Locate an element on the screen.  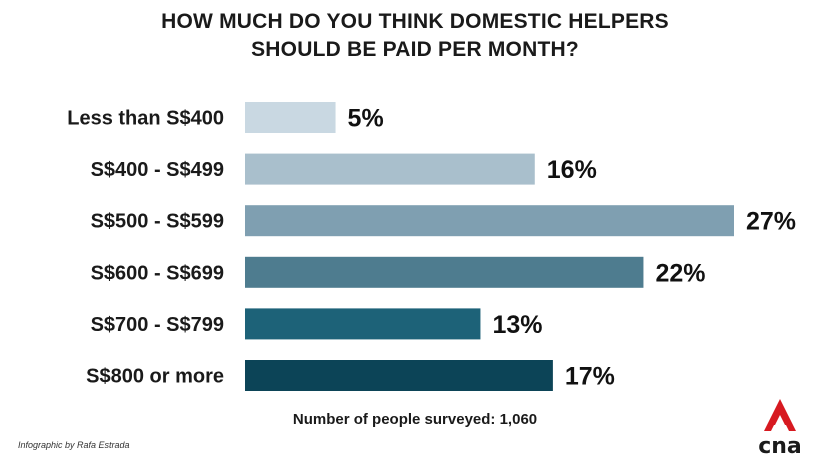
category-label: S$700 - S$799 is located at coordinates (157, 325).